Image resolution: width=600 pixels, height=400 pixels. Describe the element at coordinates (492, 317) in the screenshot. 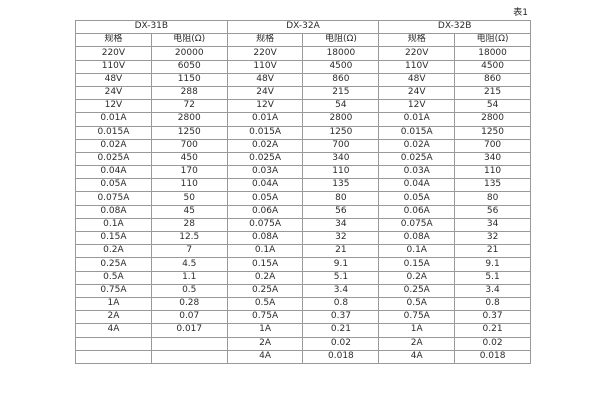

I see `resistance-cell: 0.37` at that location.